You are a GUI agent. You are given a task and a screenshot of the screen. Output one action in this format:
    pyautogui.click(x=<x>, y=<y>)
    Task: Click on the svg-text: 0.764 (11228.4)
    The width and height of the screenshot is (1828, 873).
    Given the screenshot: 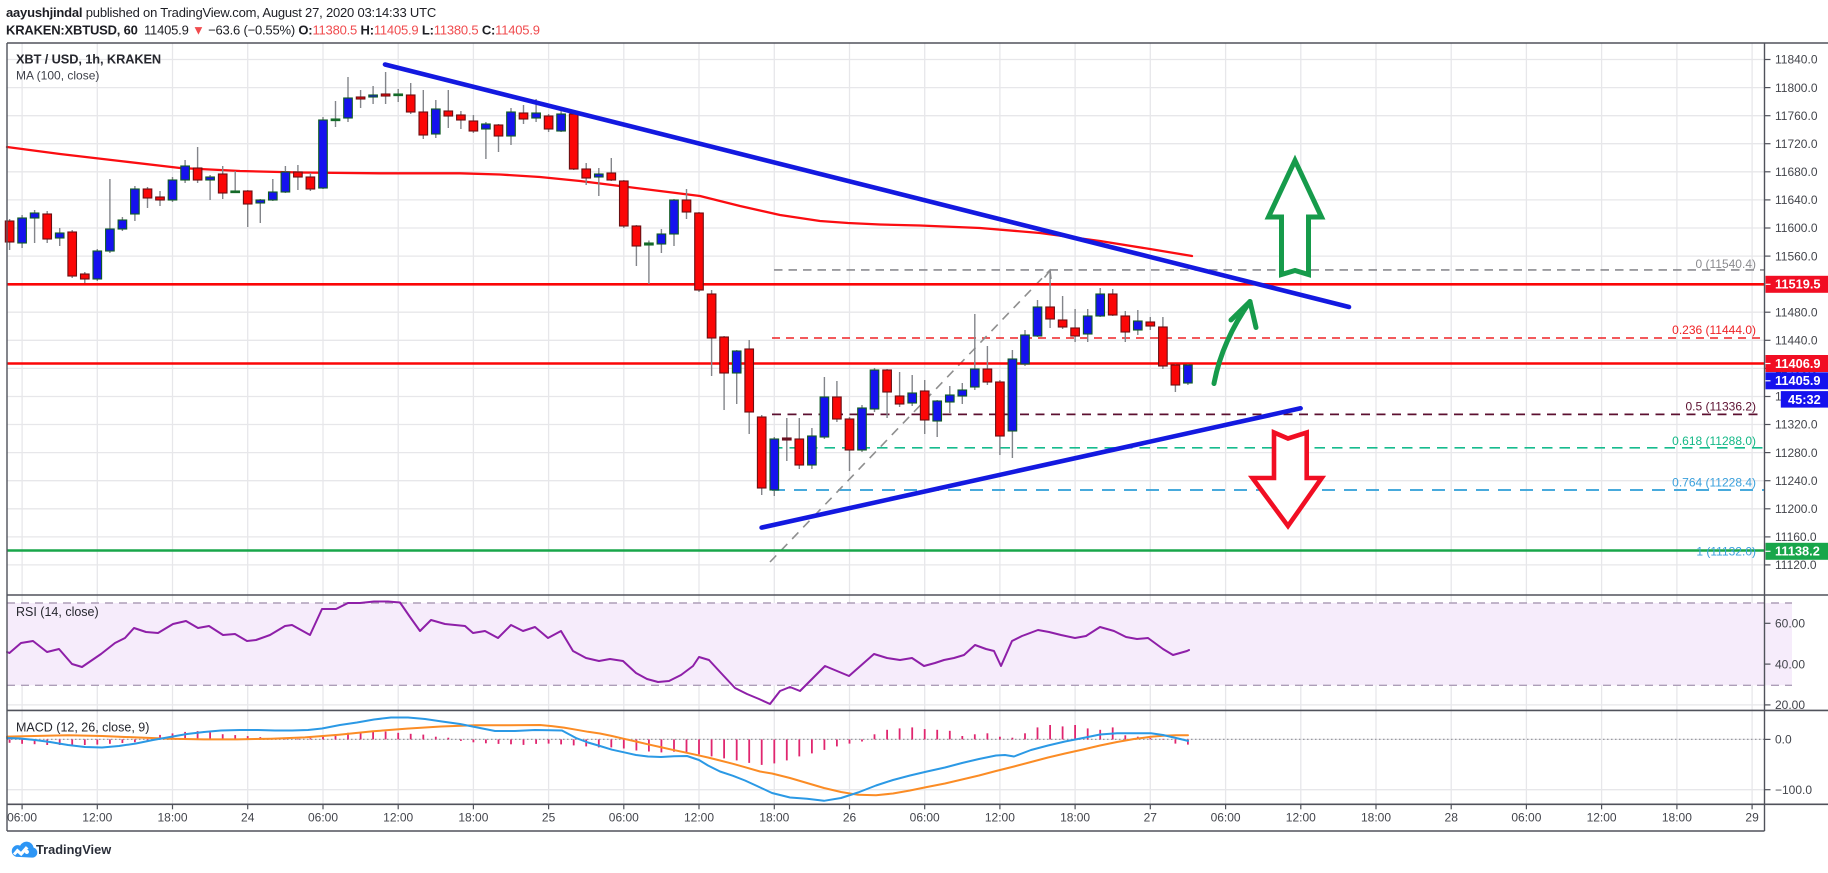 What is the action you would take?
    pyautogui.click(x=1714, y=483)
    